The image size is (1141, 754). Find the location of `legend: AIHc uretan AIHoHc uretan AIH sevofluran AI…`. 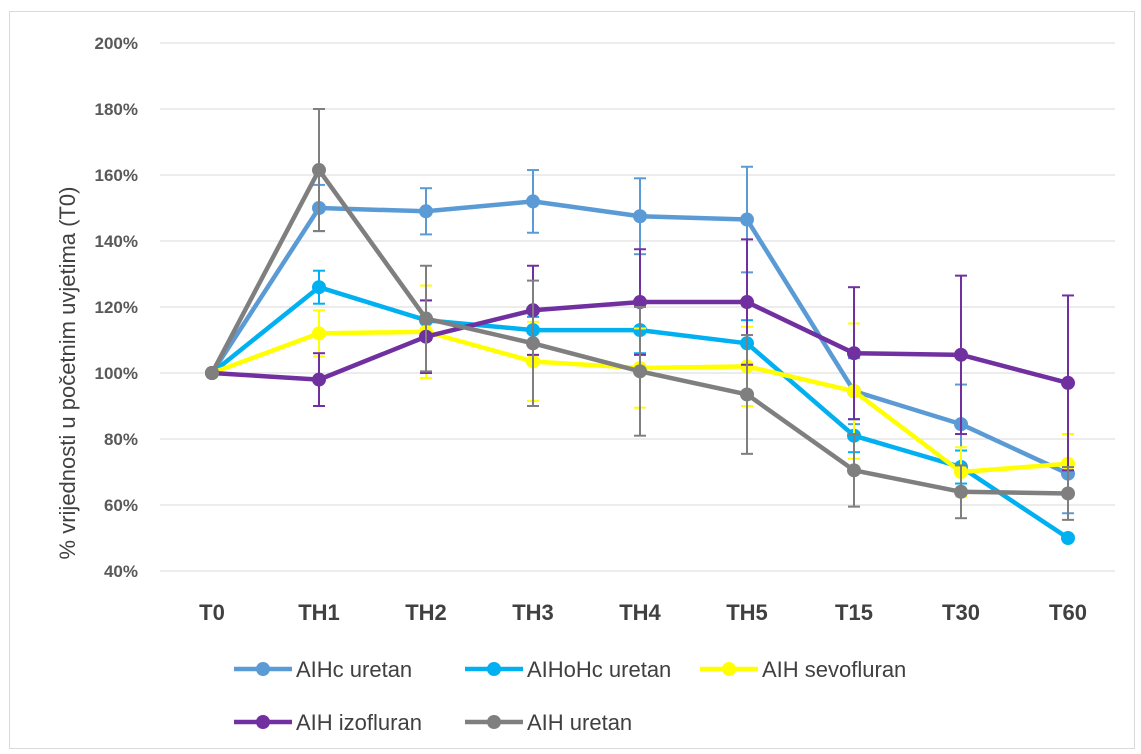

legend: AIHc uretan AIHoHc uretan AIH sevofluran AI… is located at coordinates (570, 696).